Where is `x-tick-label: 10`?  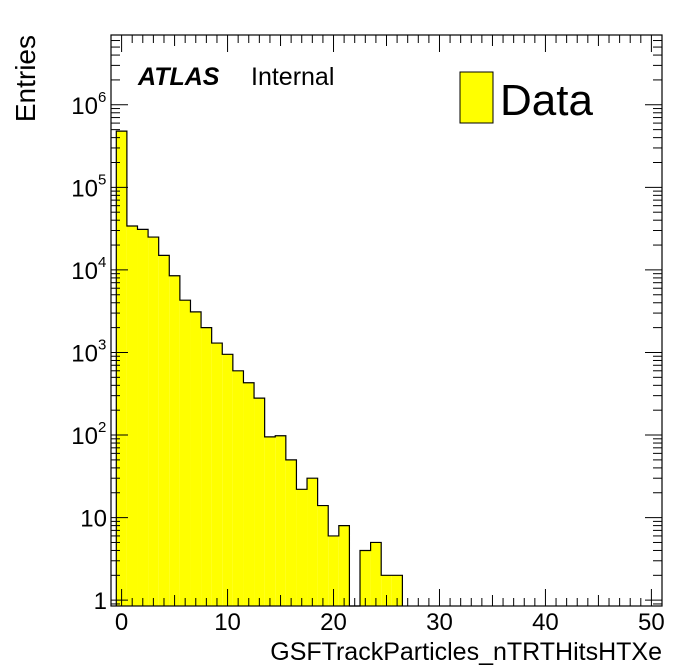 x-tick-label: 10 is located at coordinates (227, 622).